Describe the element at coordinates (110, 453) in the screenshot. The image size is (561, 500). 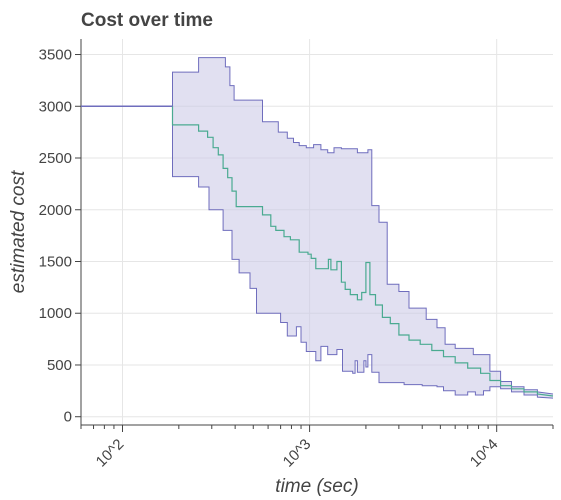
I see `x-tick-label: 10^2` at that location.